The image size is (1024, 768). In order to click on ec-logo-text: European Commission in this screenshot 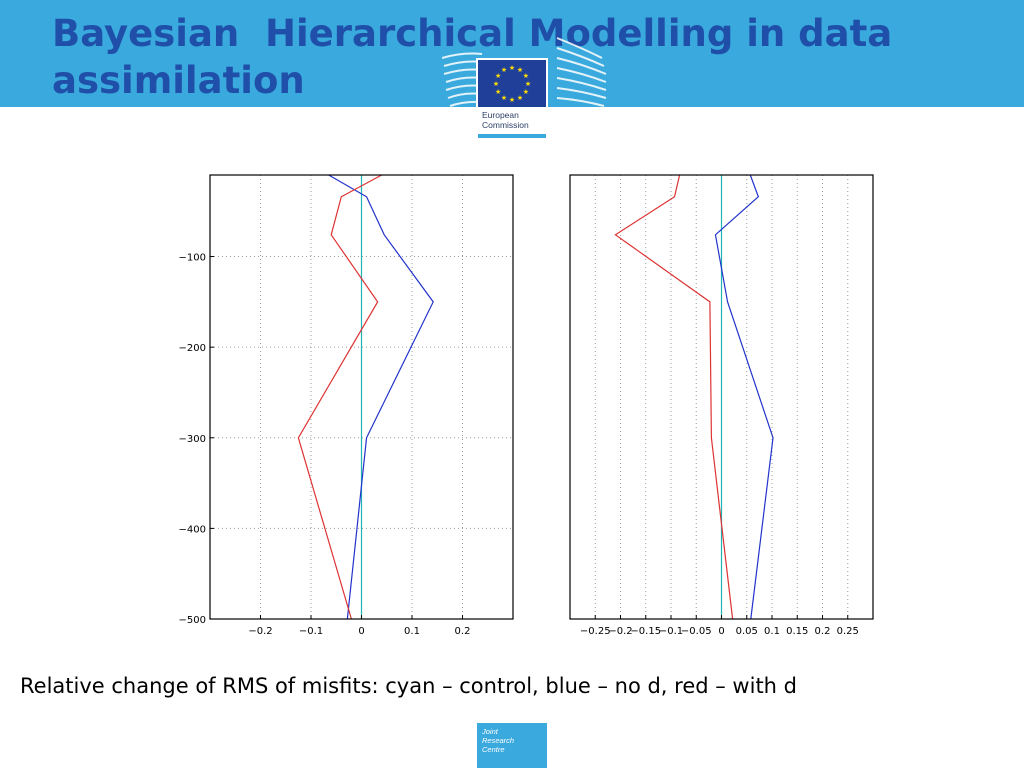, I will do `click(515, 120)`.